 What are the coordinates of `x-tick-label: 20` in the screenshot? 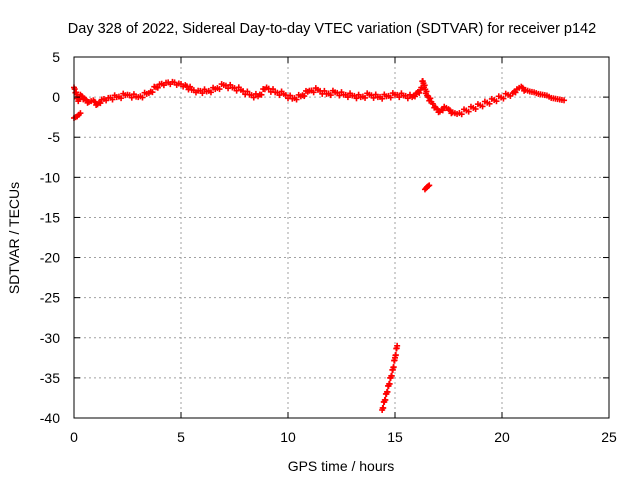 It's located at (502, 437).